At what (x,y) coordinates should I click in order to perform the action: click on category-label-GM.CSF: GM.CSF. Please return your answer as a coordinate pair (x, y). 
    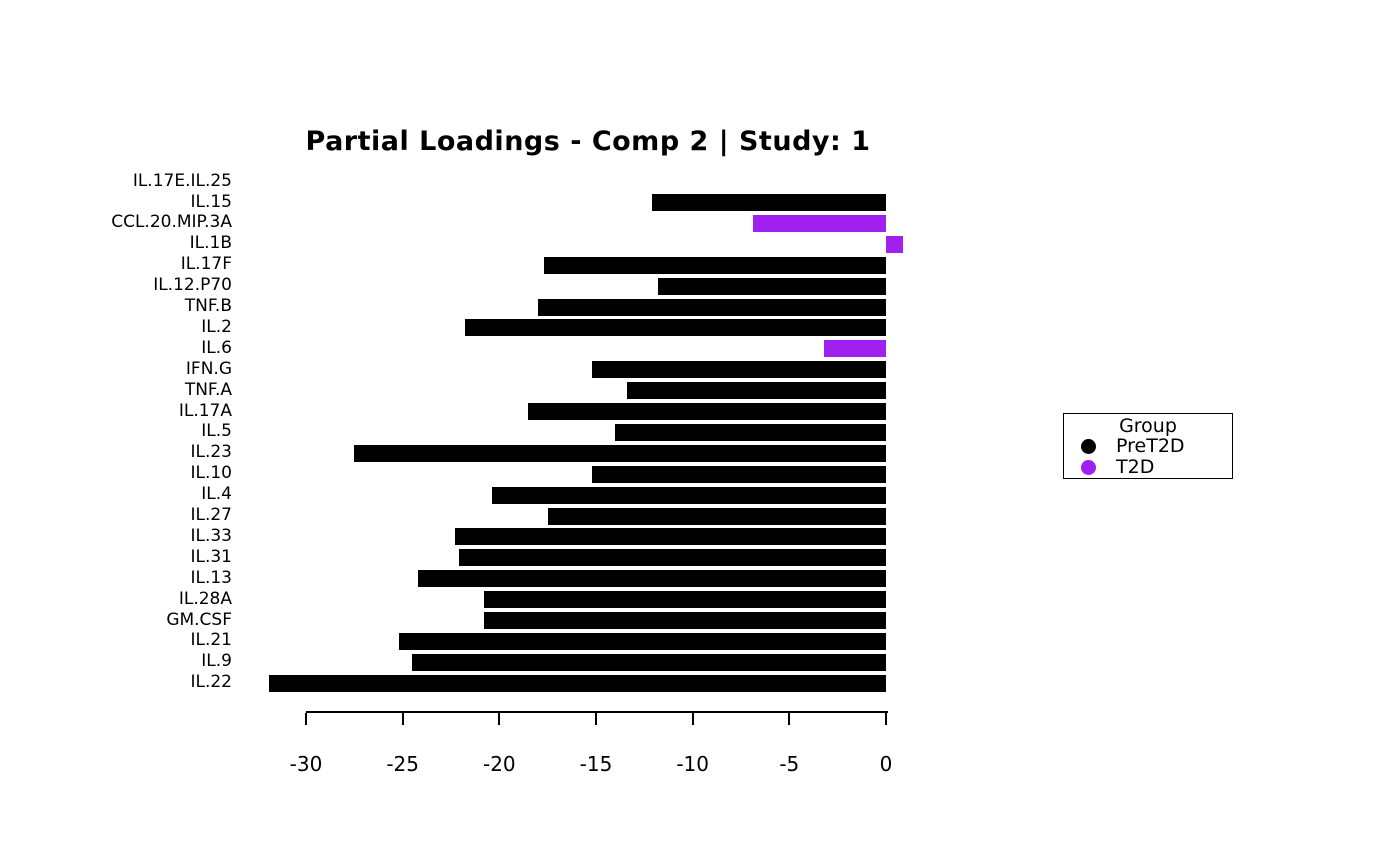
    Looking at the image, I should click on (199, 619).